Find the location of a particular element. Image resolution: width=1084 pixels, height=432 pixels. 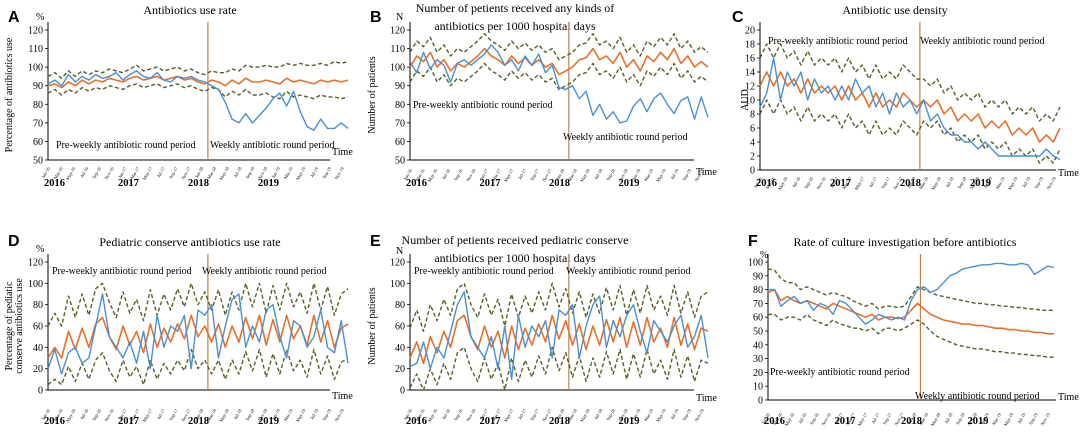

y-axis-label: conserve antibiotics use is located at coordinates (19, 326).